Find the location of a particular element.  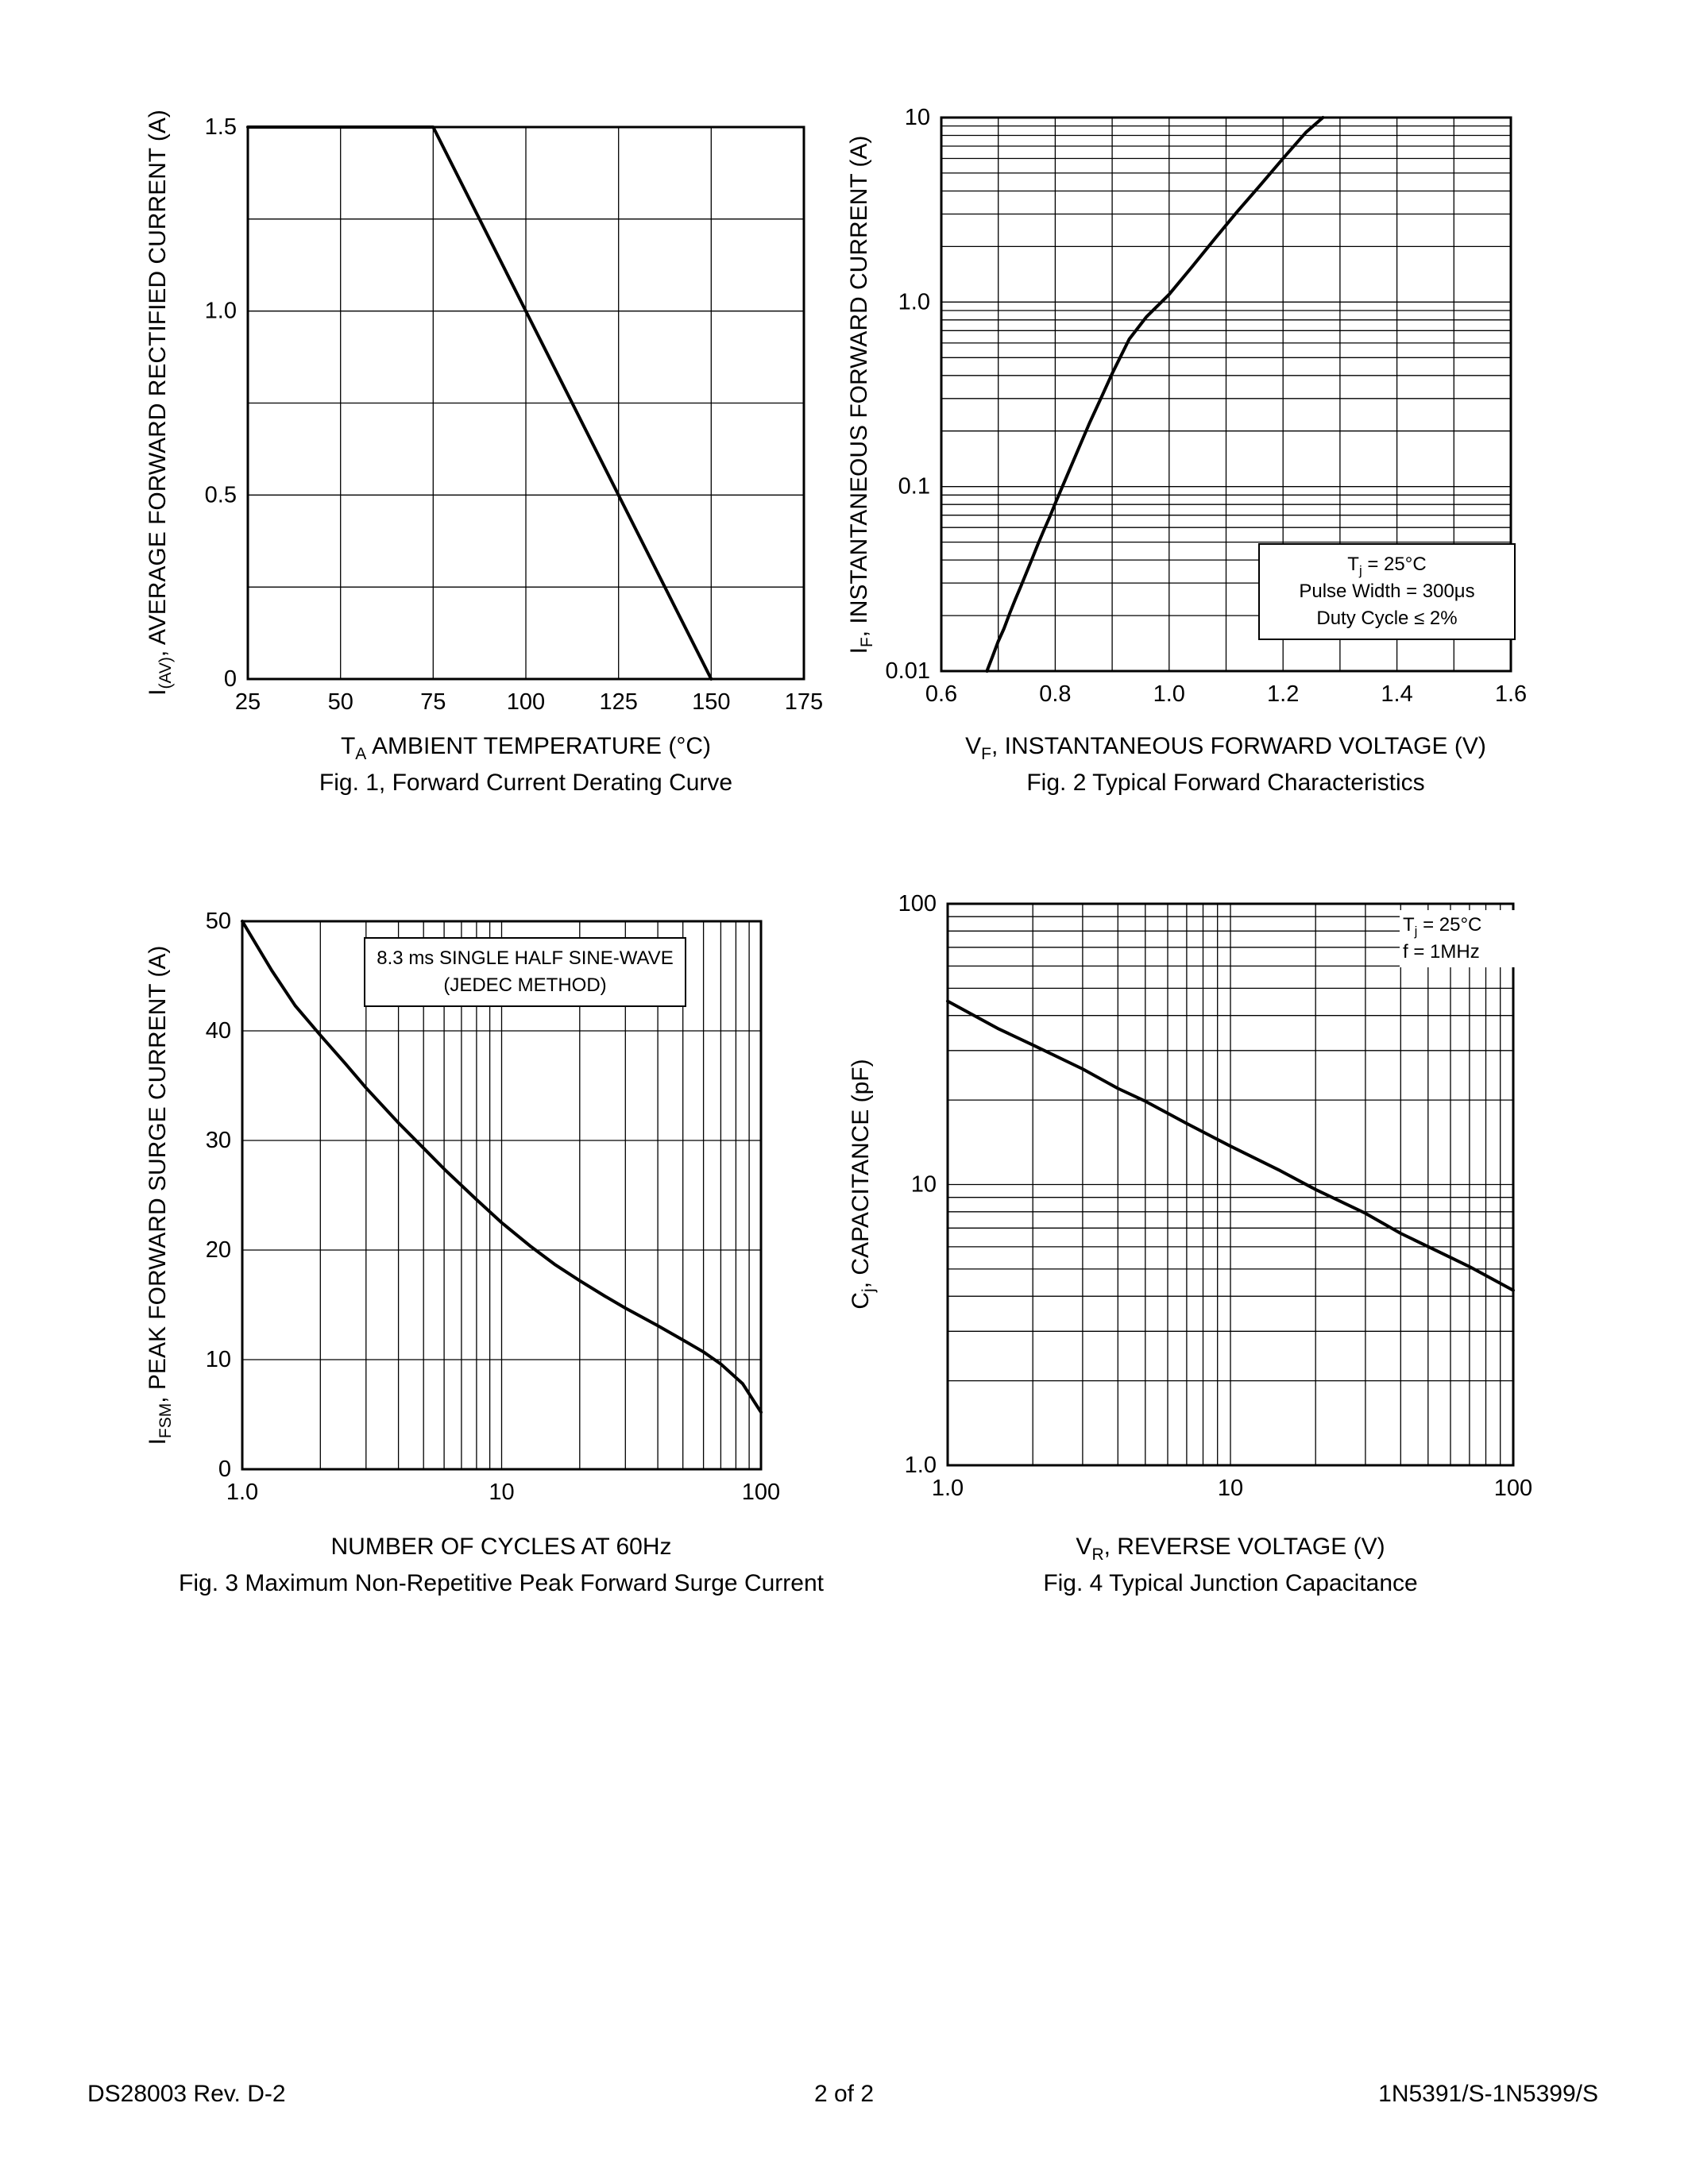

svg-text: 150 is located at coordinates (711, 702).